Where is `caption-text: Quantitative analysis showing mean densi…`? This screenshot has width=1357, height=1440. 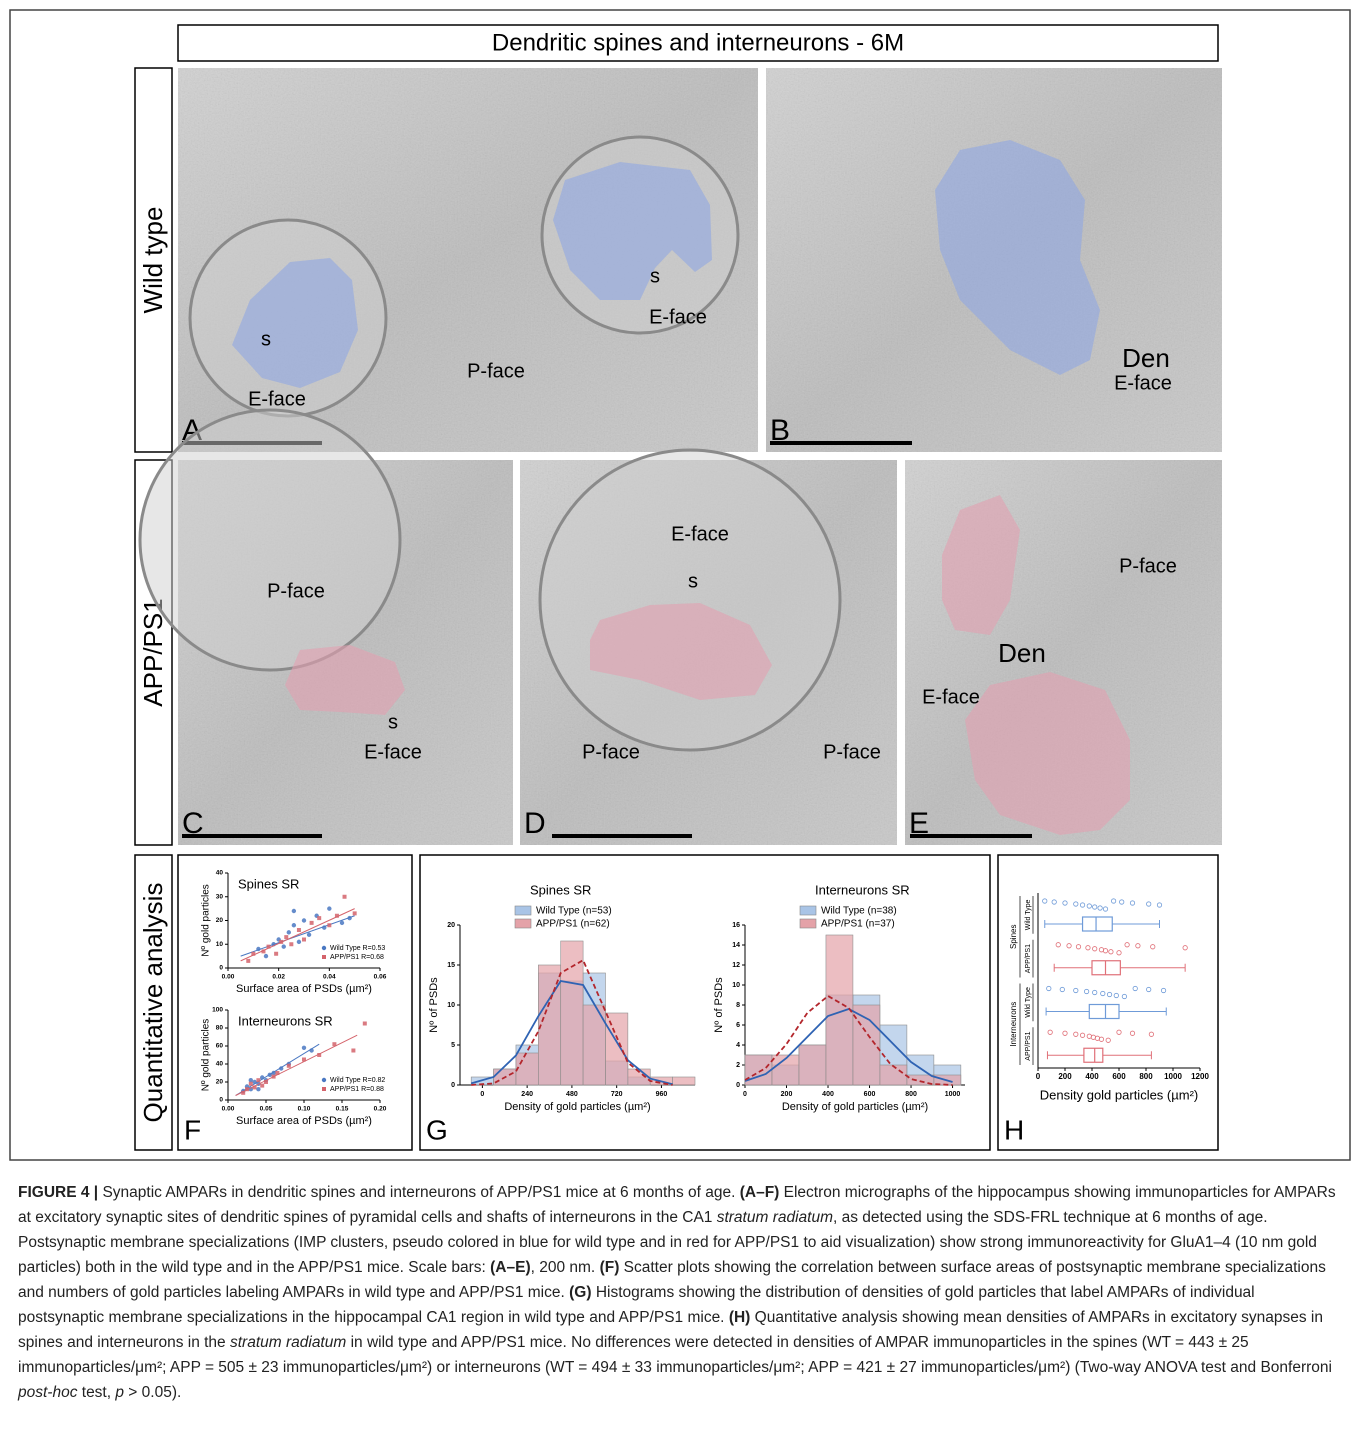 caption-text: Quantitative analysis showing mean densi… is located at coordinates (670, 1330).